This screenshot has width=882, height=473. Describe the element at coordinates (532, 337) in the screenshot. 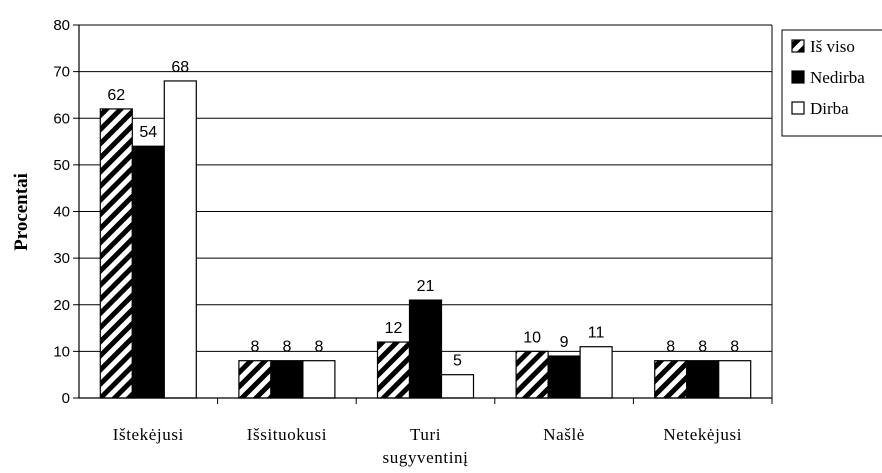

I see `data-label: 10` at that location.